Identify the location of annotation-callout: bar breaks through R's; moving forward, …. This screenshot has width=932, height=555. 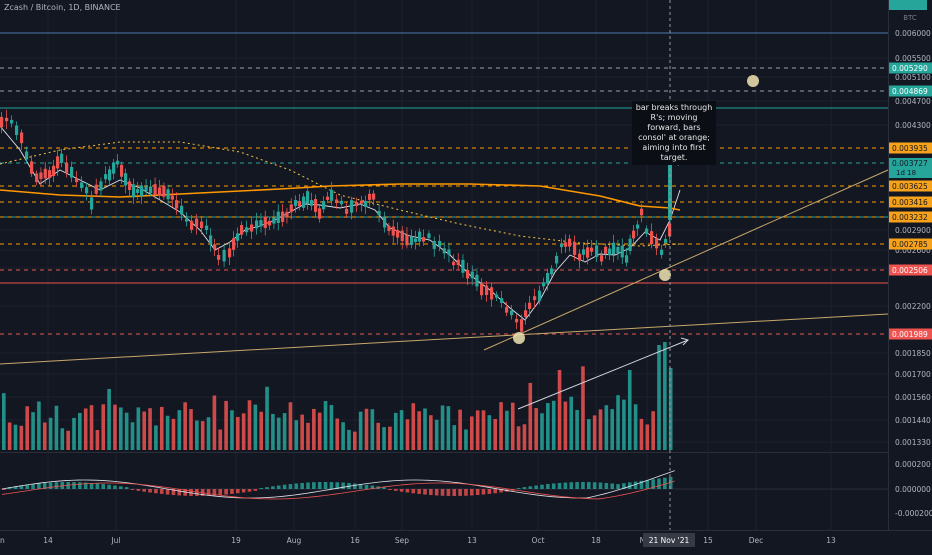
(674, 133).